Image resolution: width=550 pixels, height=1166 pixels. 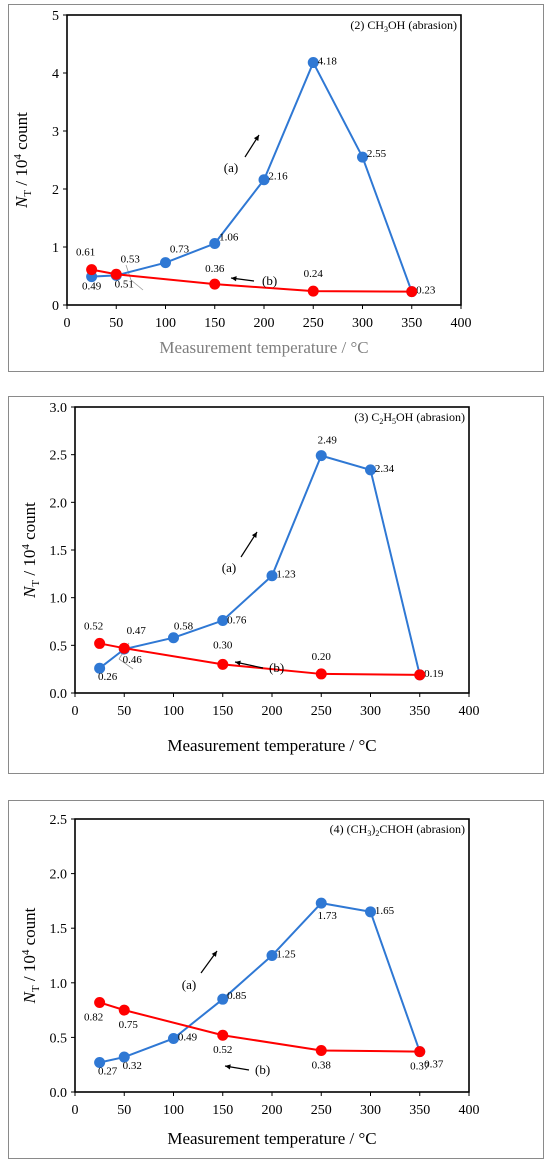 What do you see at coordinates (129, 1025) in the screenshot?
I see `data-label: 0.75` at bounding box center [129, 1025].